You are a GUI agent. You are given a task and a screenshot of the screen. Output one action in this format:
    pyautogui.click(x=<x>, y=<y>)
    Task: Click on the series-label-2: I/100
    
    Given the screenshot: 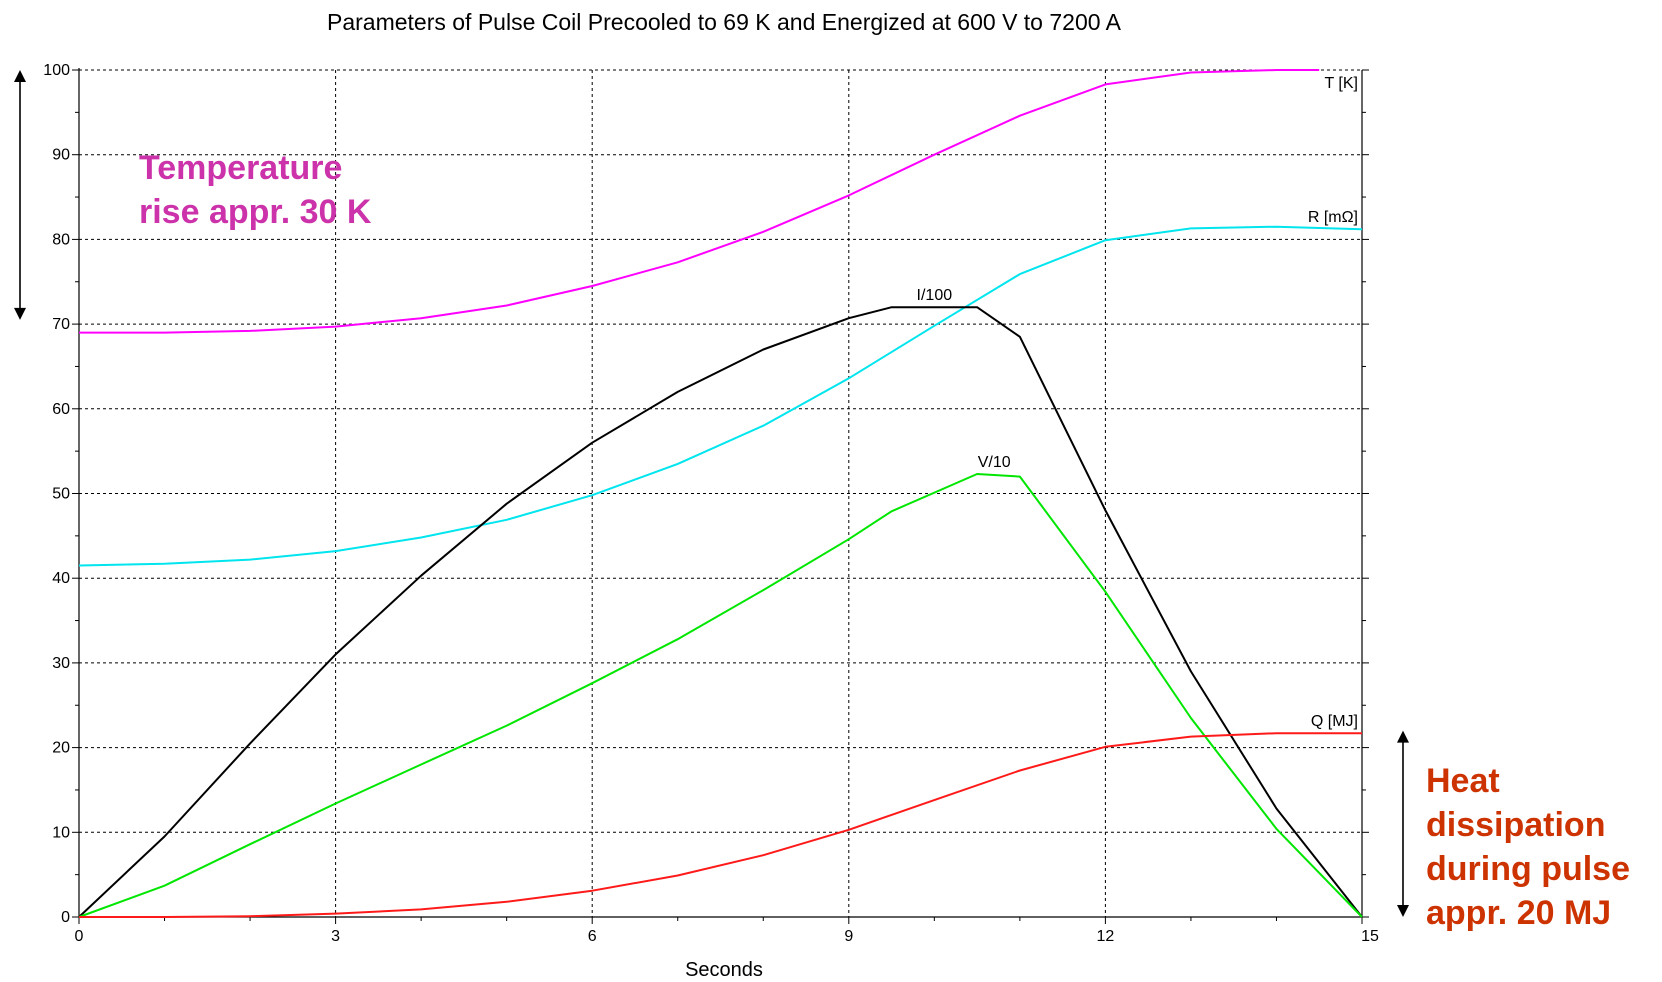 What is the action you would take?
    pyautogui.click(x=935, y=295)
    